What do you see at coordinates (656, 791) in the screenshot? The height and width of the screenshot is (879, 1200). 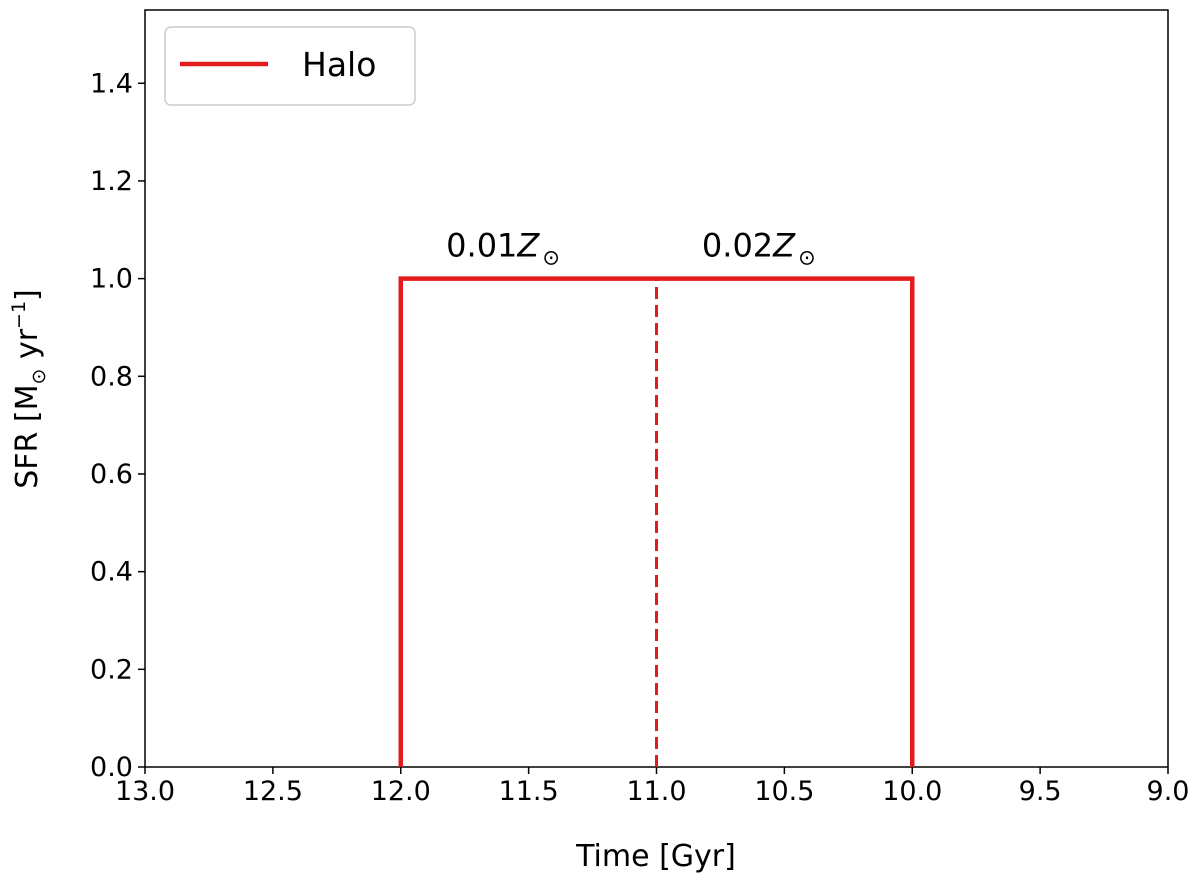 I see `x-tick-label: 11.0` at bounding box center [656, 791].